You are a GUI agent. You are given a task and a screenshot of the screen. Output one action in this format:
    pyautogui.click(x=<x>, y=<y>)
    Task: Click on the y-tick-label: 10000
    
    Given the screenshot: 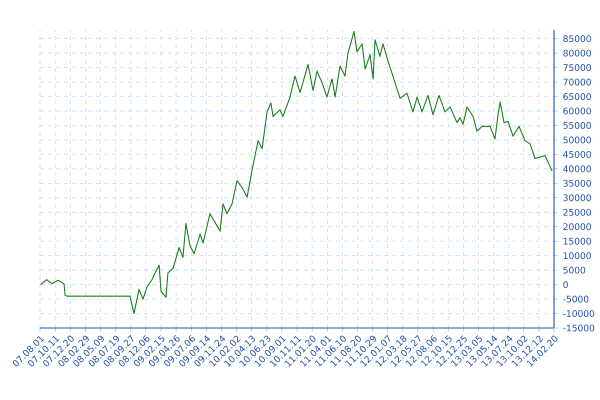 What is the action you would take?
    pyautogui.click(x=577, y=256)
    